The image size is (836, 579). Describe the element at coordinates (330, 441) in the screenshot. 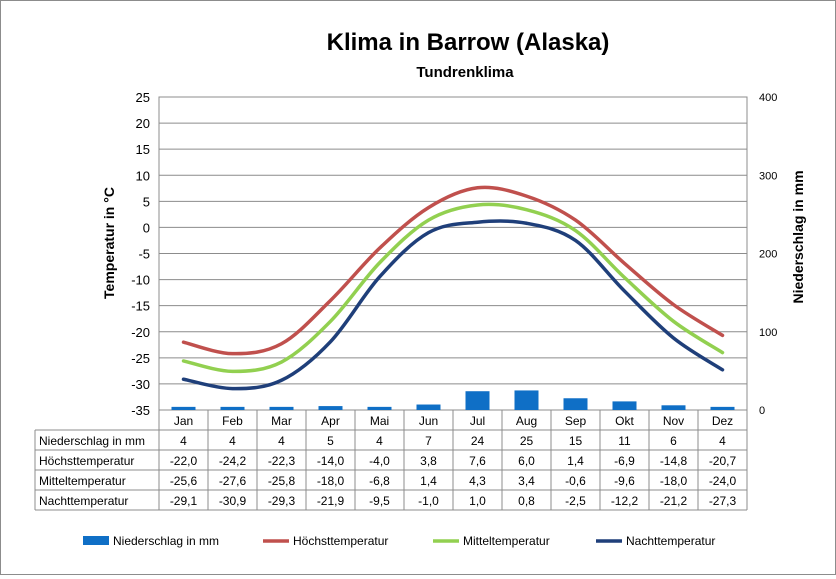

I see `data-label: 5` at that location.